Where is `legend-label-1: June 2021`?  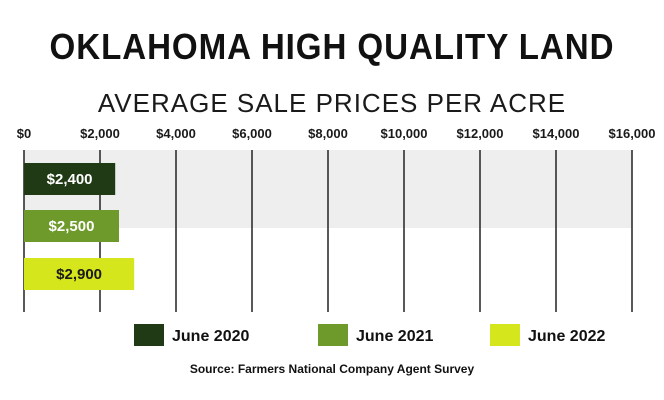
legend-label-1: June 2021 is located at coordinates (394, 336).